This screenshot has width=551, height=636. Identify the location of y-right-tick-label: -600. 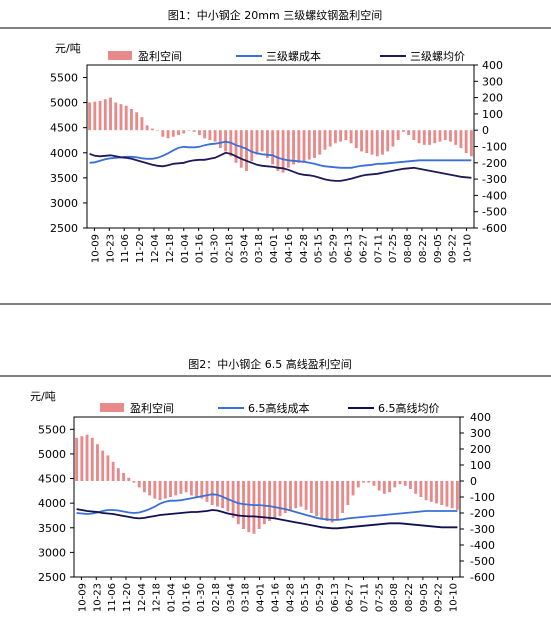
(494, 228).